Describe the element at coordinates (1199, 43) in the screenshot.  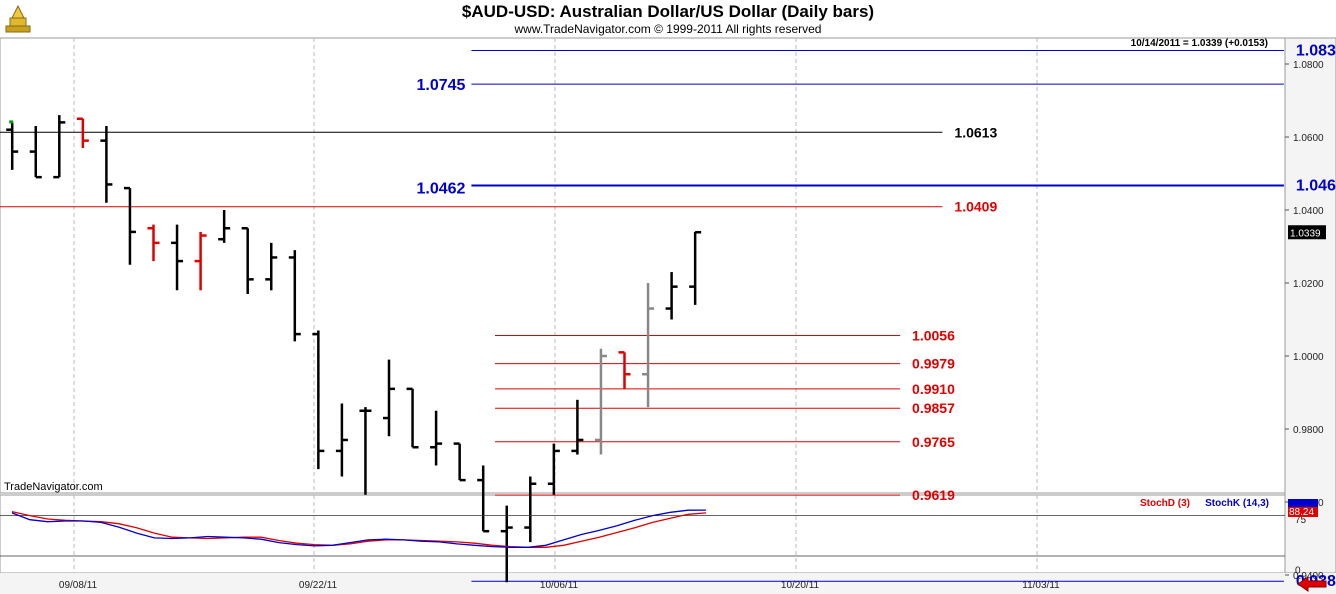
I see `quote-readout: 10/14/2011 = 1.0339 (+0.0153)` at that location.